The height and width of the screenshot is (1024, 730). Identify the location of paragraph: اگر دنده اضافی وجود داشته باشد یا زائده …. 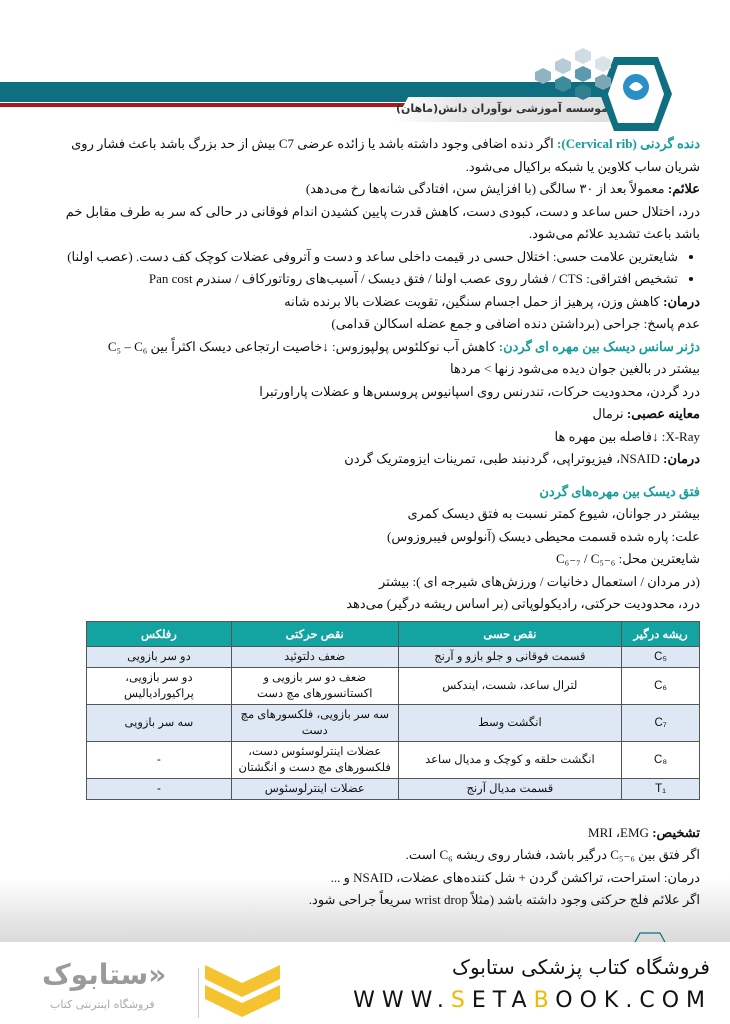
(314, 143).